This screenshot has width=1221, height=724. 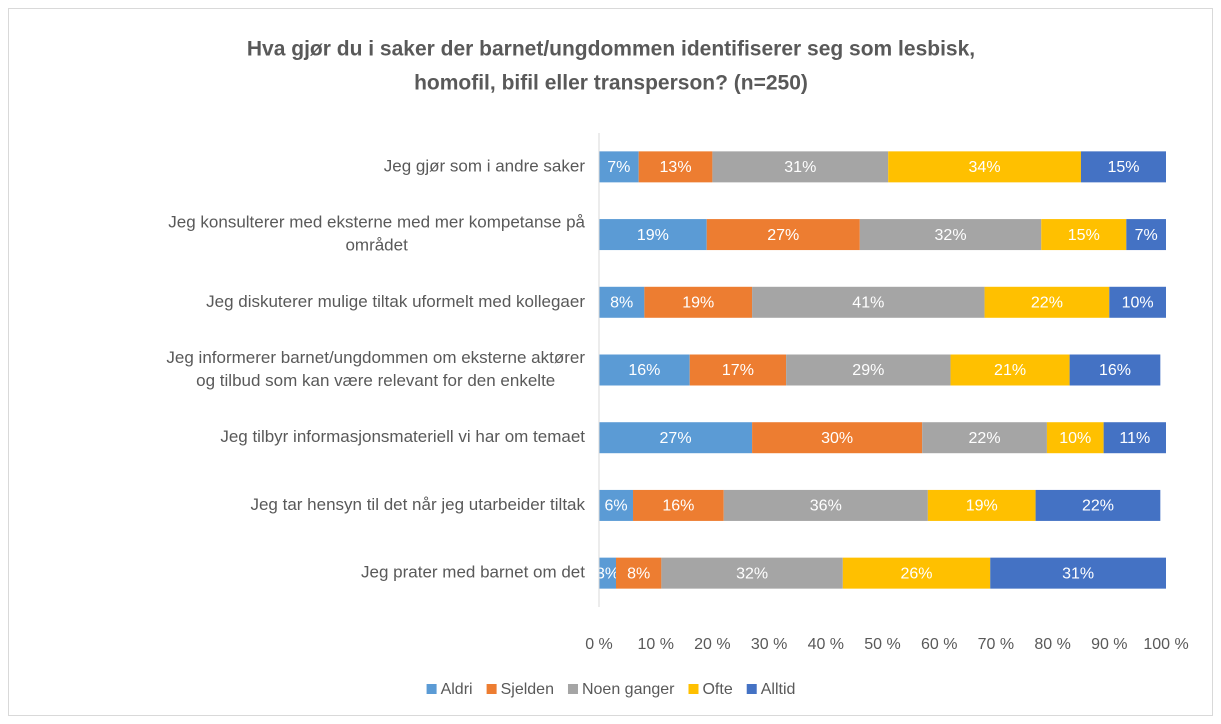 What do you see at coordinates (826, 506) in the screenshot?
I see `data-label: 36%` at bounding box center [826, 506].